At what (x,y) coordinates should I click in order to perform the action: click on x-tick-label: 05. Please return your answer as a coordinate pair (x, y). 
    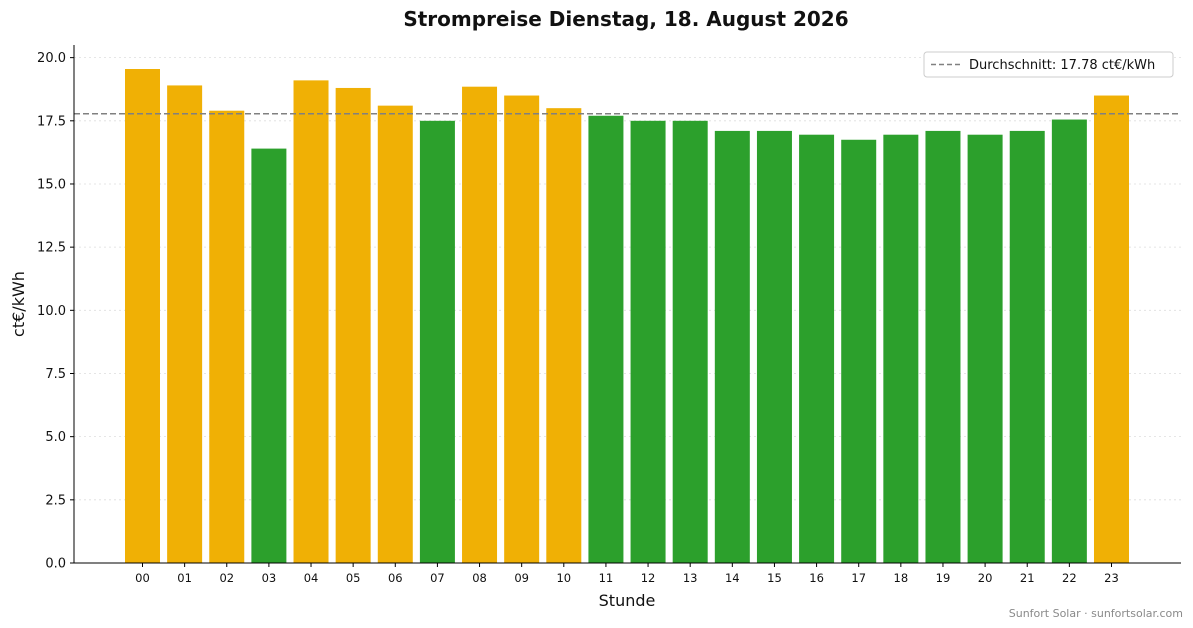
    Looking at the image, I should click on (353, 578).